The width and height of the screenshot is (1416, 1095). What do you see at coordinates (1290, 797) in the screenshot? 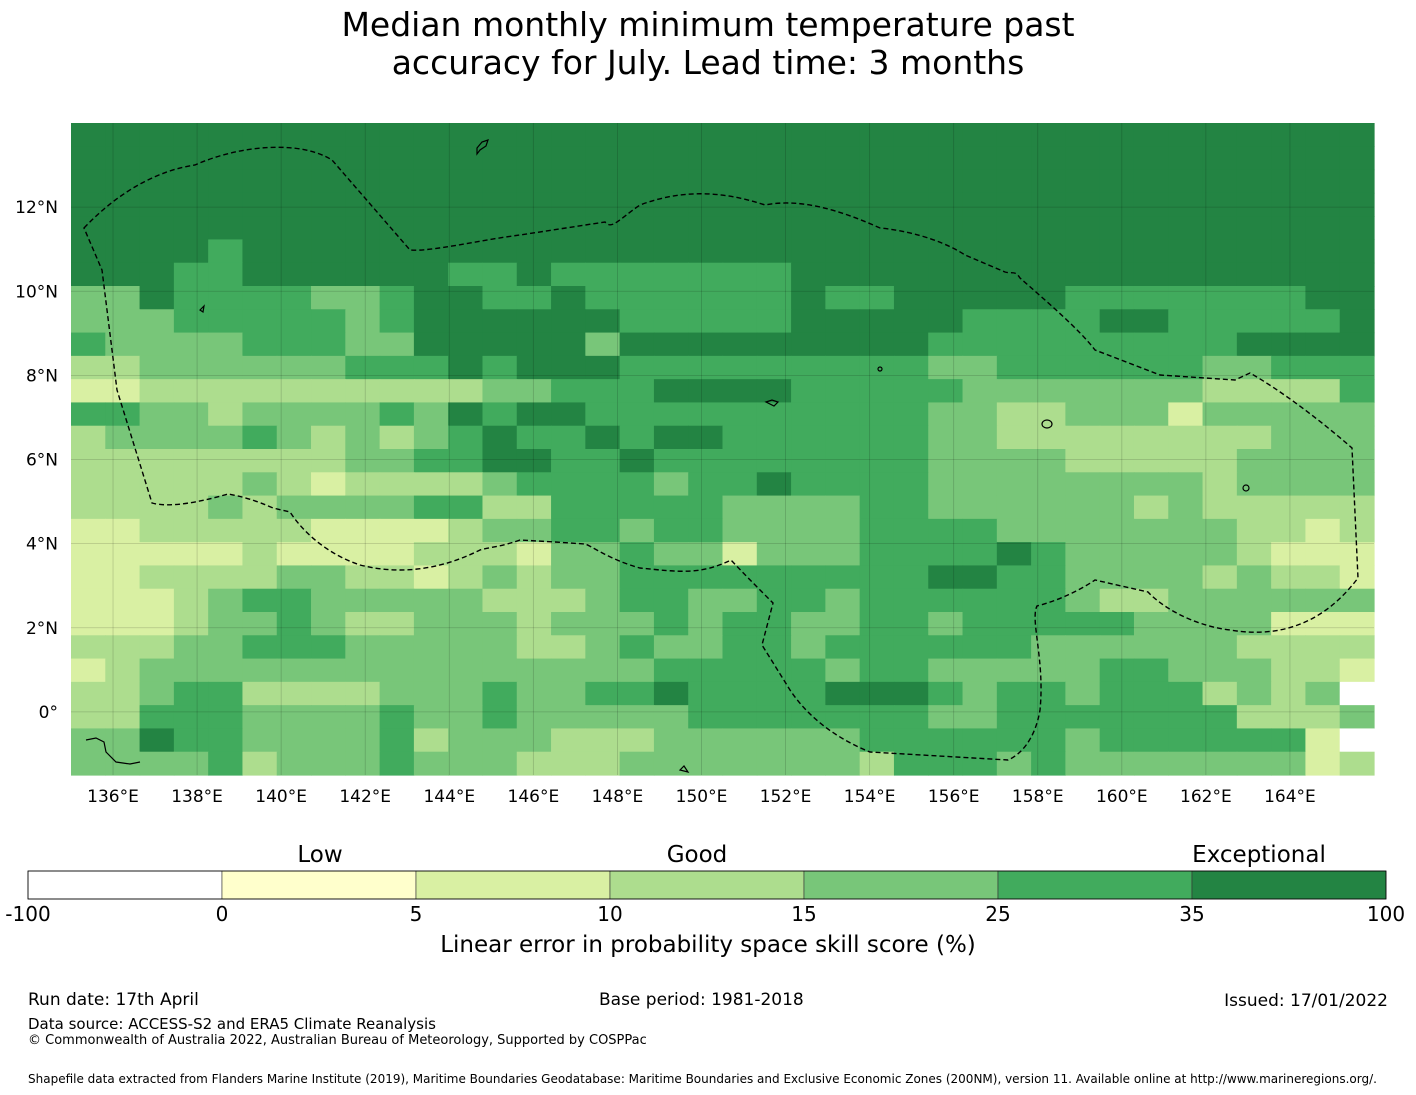
I see `lon-tick-label: 164°E` at bounding box center [1290, 797].